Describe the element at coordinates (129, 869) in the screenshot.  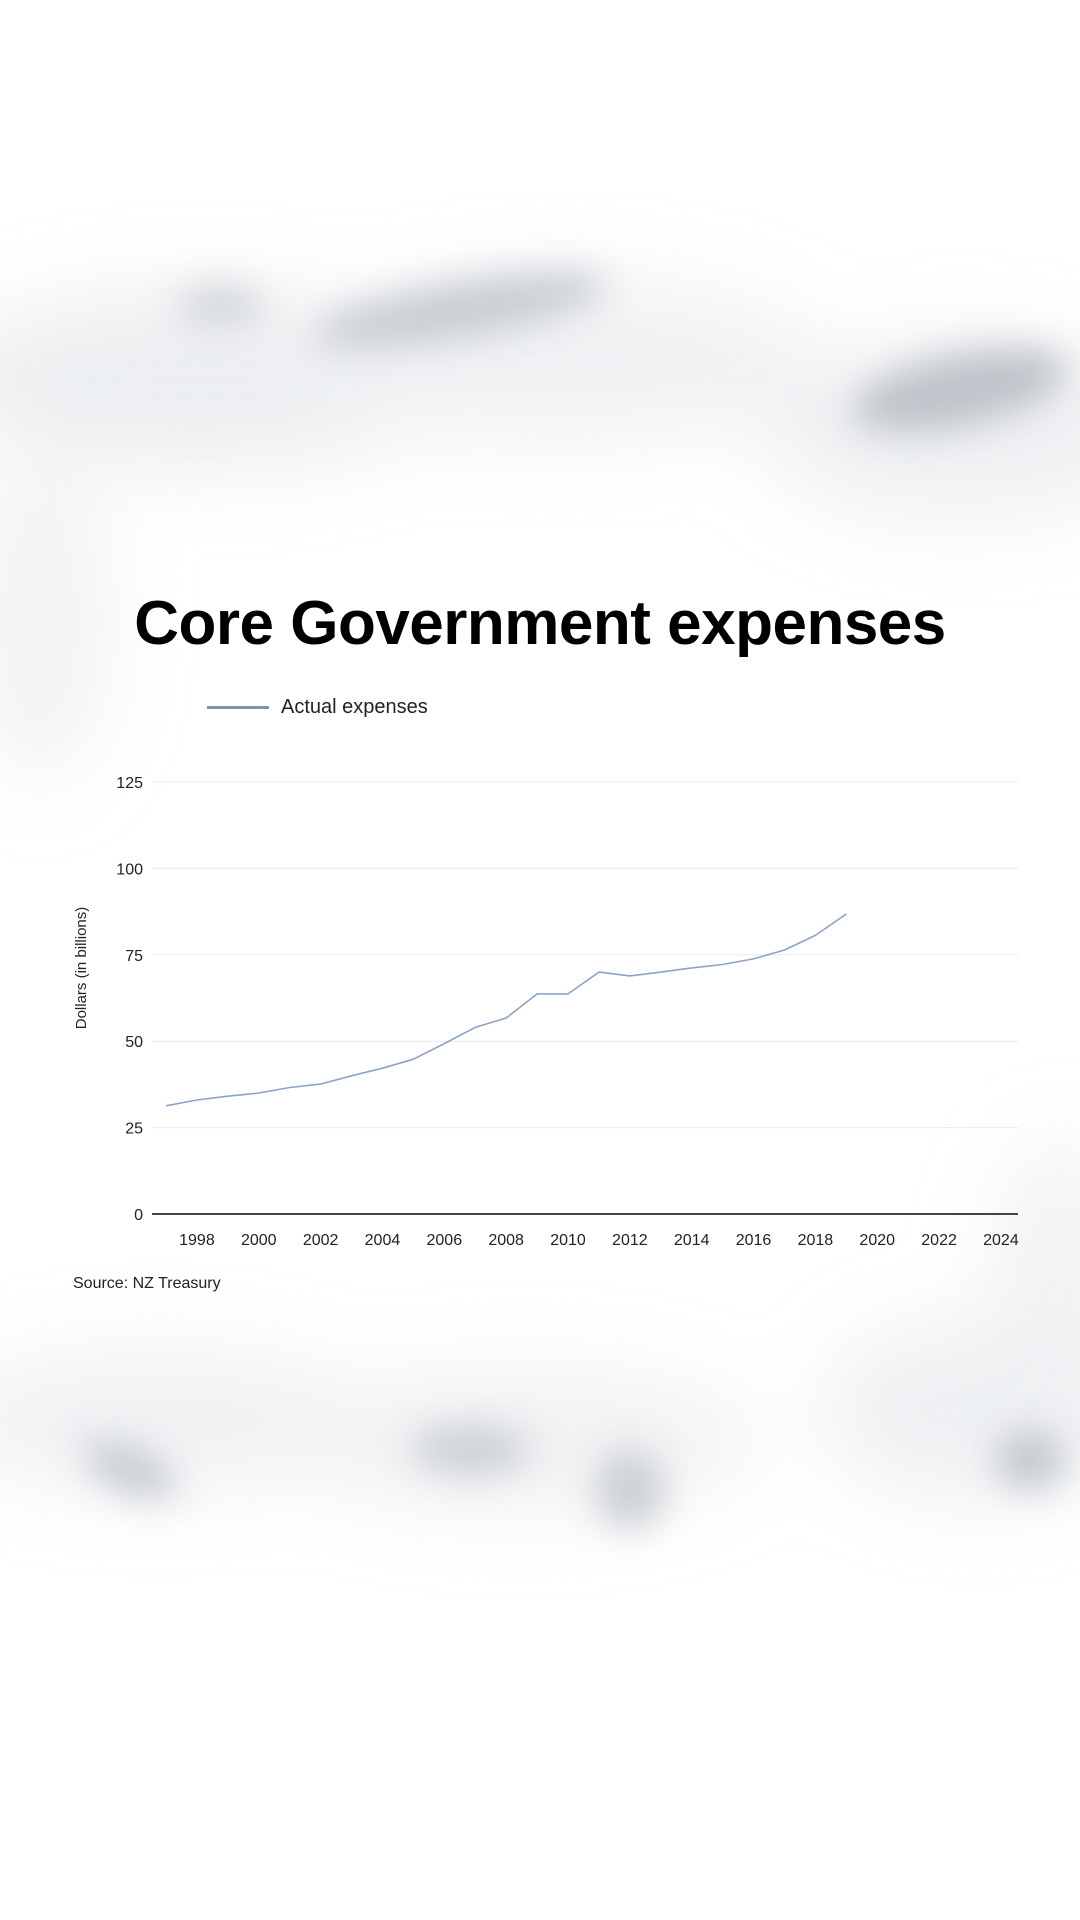
I see `y-tick-label: 100` at that location.